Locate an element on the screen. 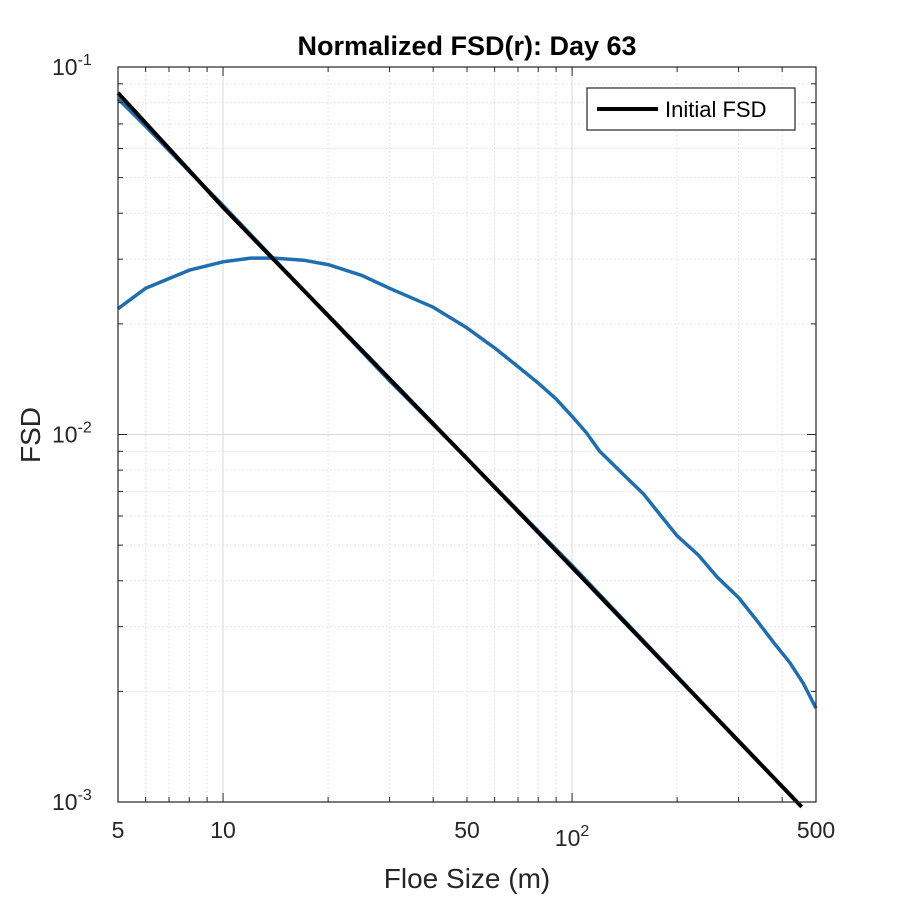 The image size is (900, 900). y-axis-label: FSD is located at coordinates (30, 435).